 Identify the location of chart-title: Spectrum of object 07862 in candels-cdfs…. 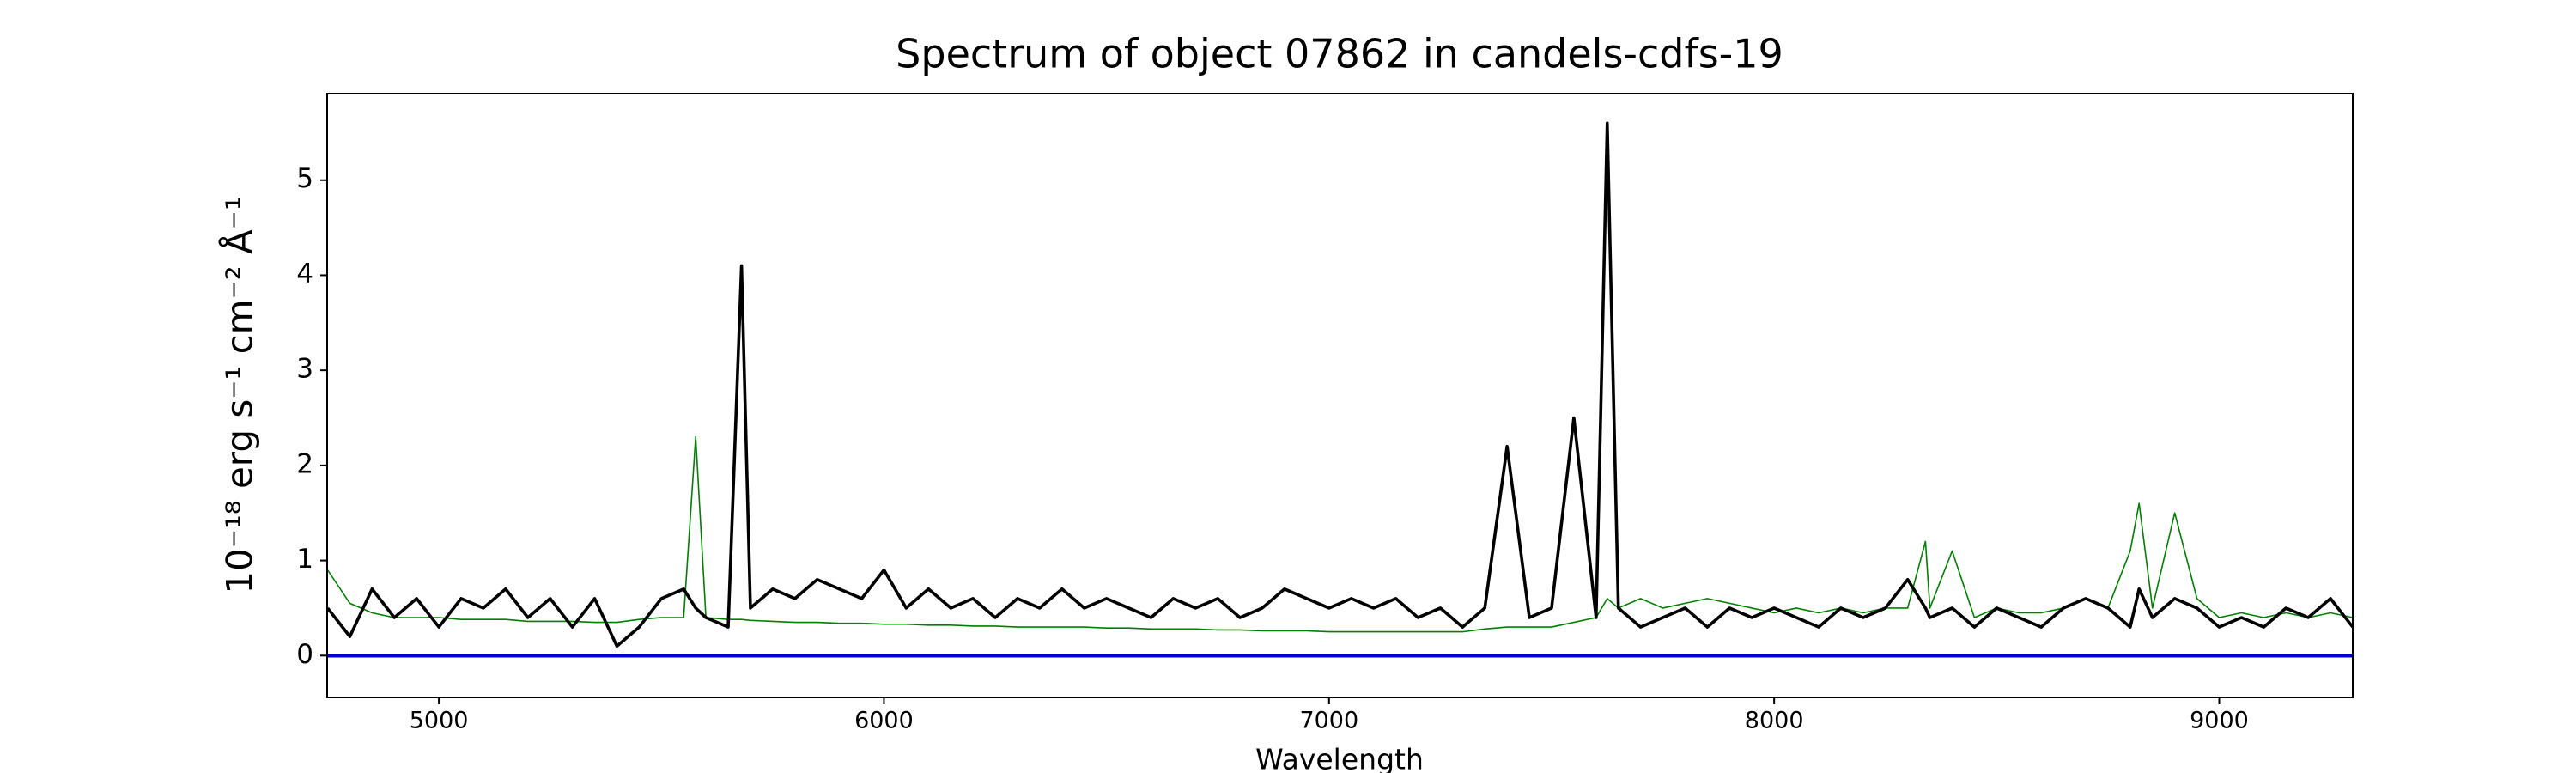
(1339, 54).